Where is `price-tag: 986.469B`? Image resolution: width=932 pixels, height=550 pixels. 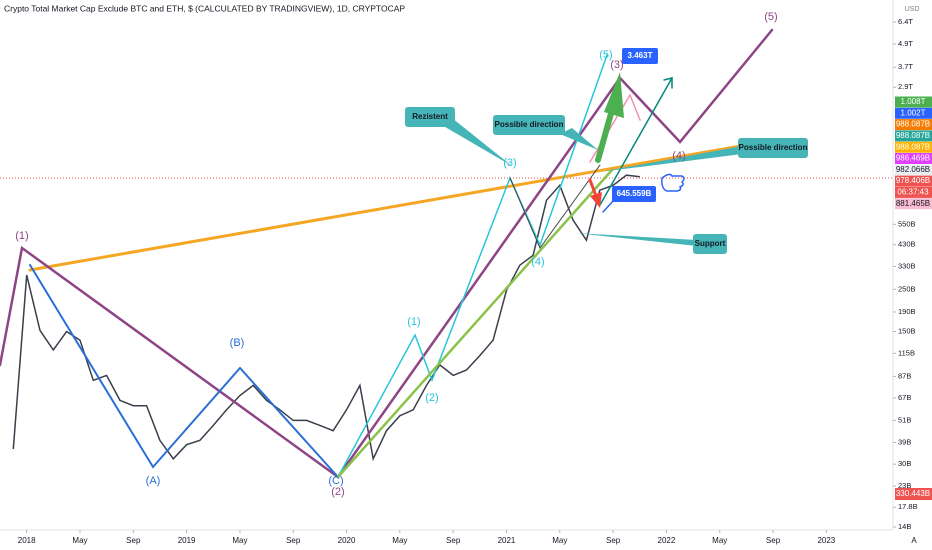
price-tag: 986.469B is located at coordinates (913, 158).